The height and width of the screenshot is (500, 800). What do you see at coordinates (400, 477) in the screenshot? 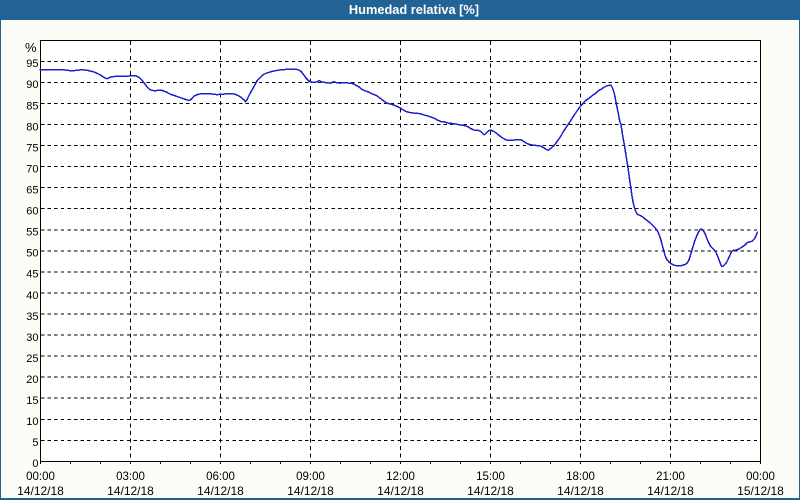
I see `svg-text: 12:00` at bounding box center [400, 477].